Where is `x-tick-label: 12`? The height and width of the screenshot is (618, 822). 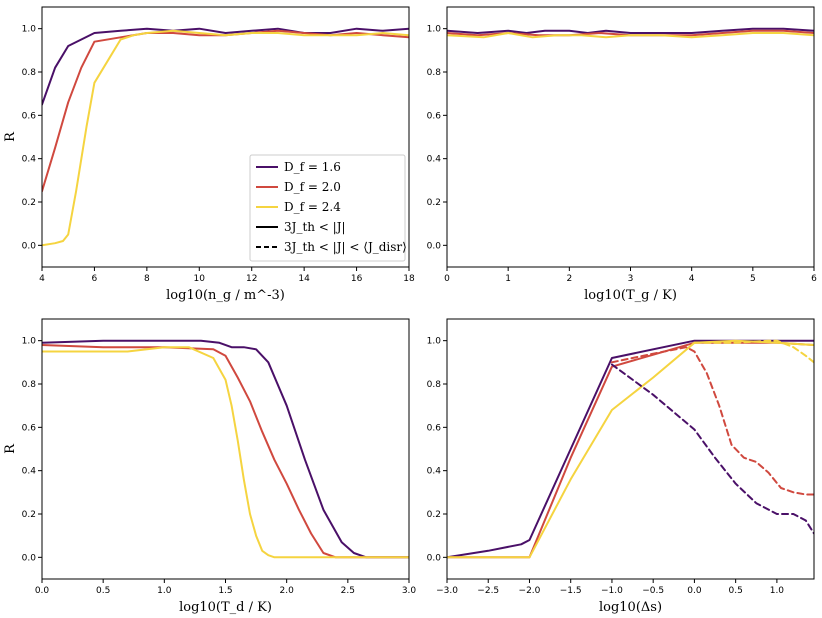
x-tick-label: 12 is located at coordinates (251, 279).